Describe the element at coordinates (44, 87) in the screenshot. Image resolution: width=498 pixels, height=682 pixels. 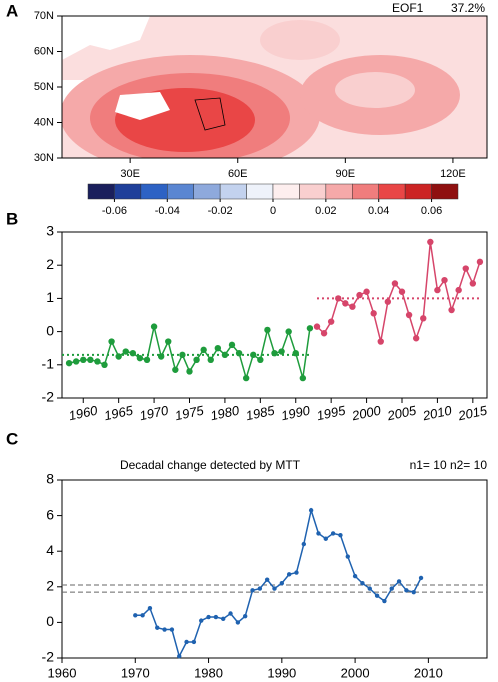
I see `y-tick-label: 50N` at that location.